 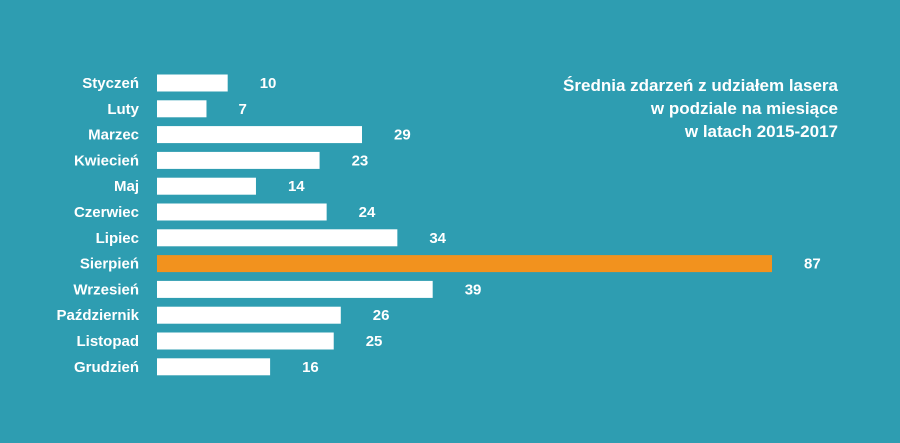 I want to click on value-label: 7, so click(x=242, y=109).